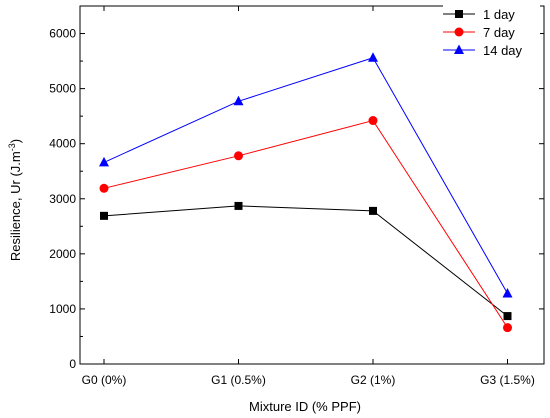  Describe the element at coordinates (305, 406) in the screenshot. I see `x-axis-title: Mixture ID (% PPF)` at that location.